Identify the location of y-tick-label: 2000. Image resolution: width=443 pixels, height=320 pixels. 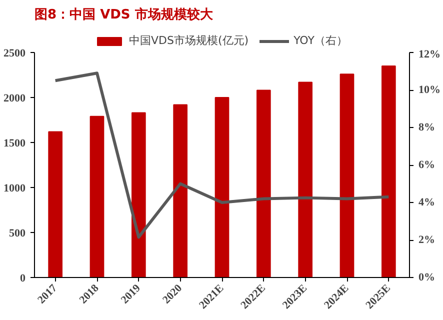
(15, 98).